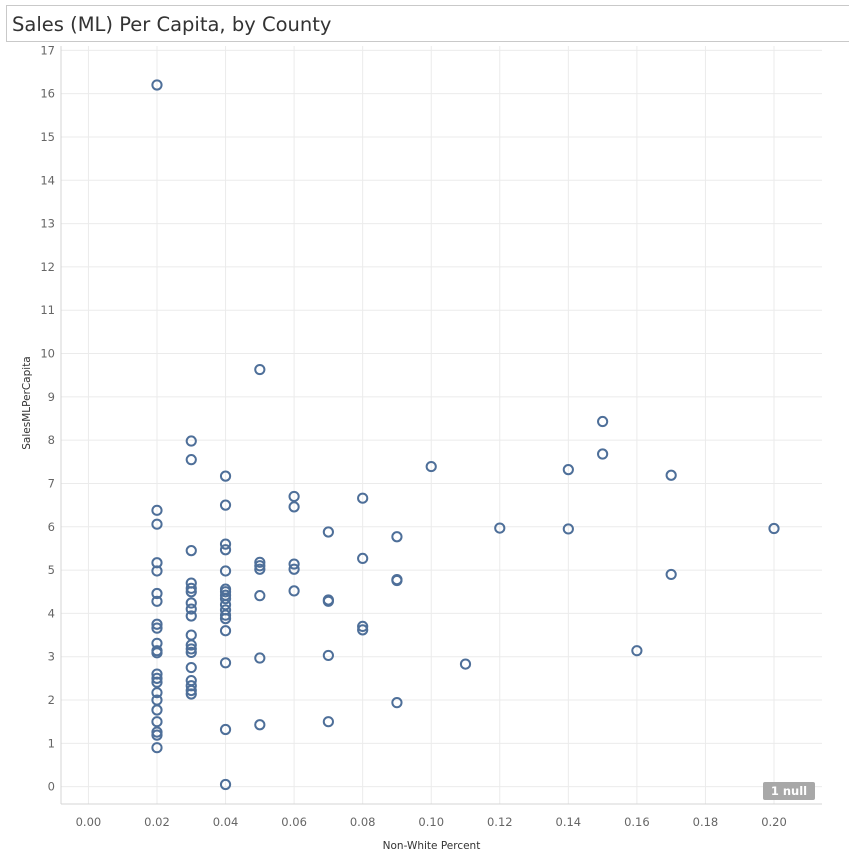  Describe the element at coordinates (47, 50) in the screenshot. I see `y-tick-label: 17` at that location.